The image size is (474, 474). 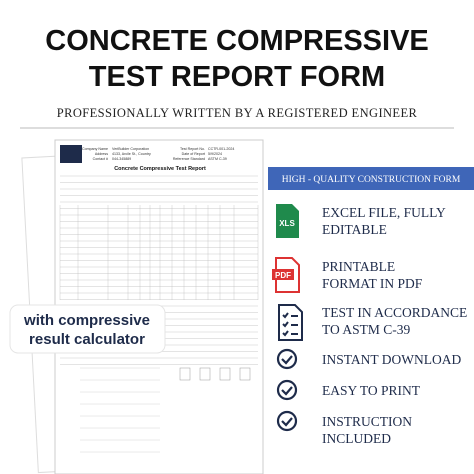 I want to click on pdf-icon: PDF, so click(x=286, y=275).